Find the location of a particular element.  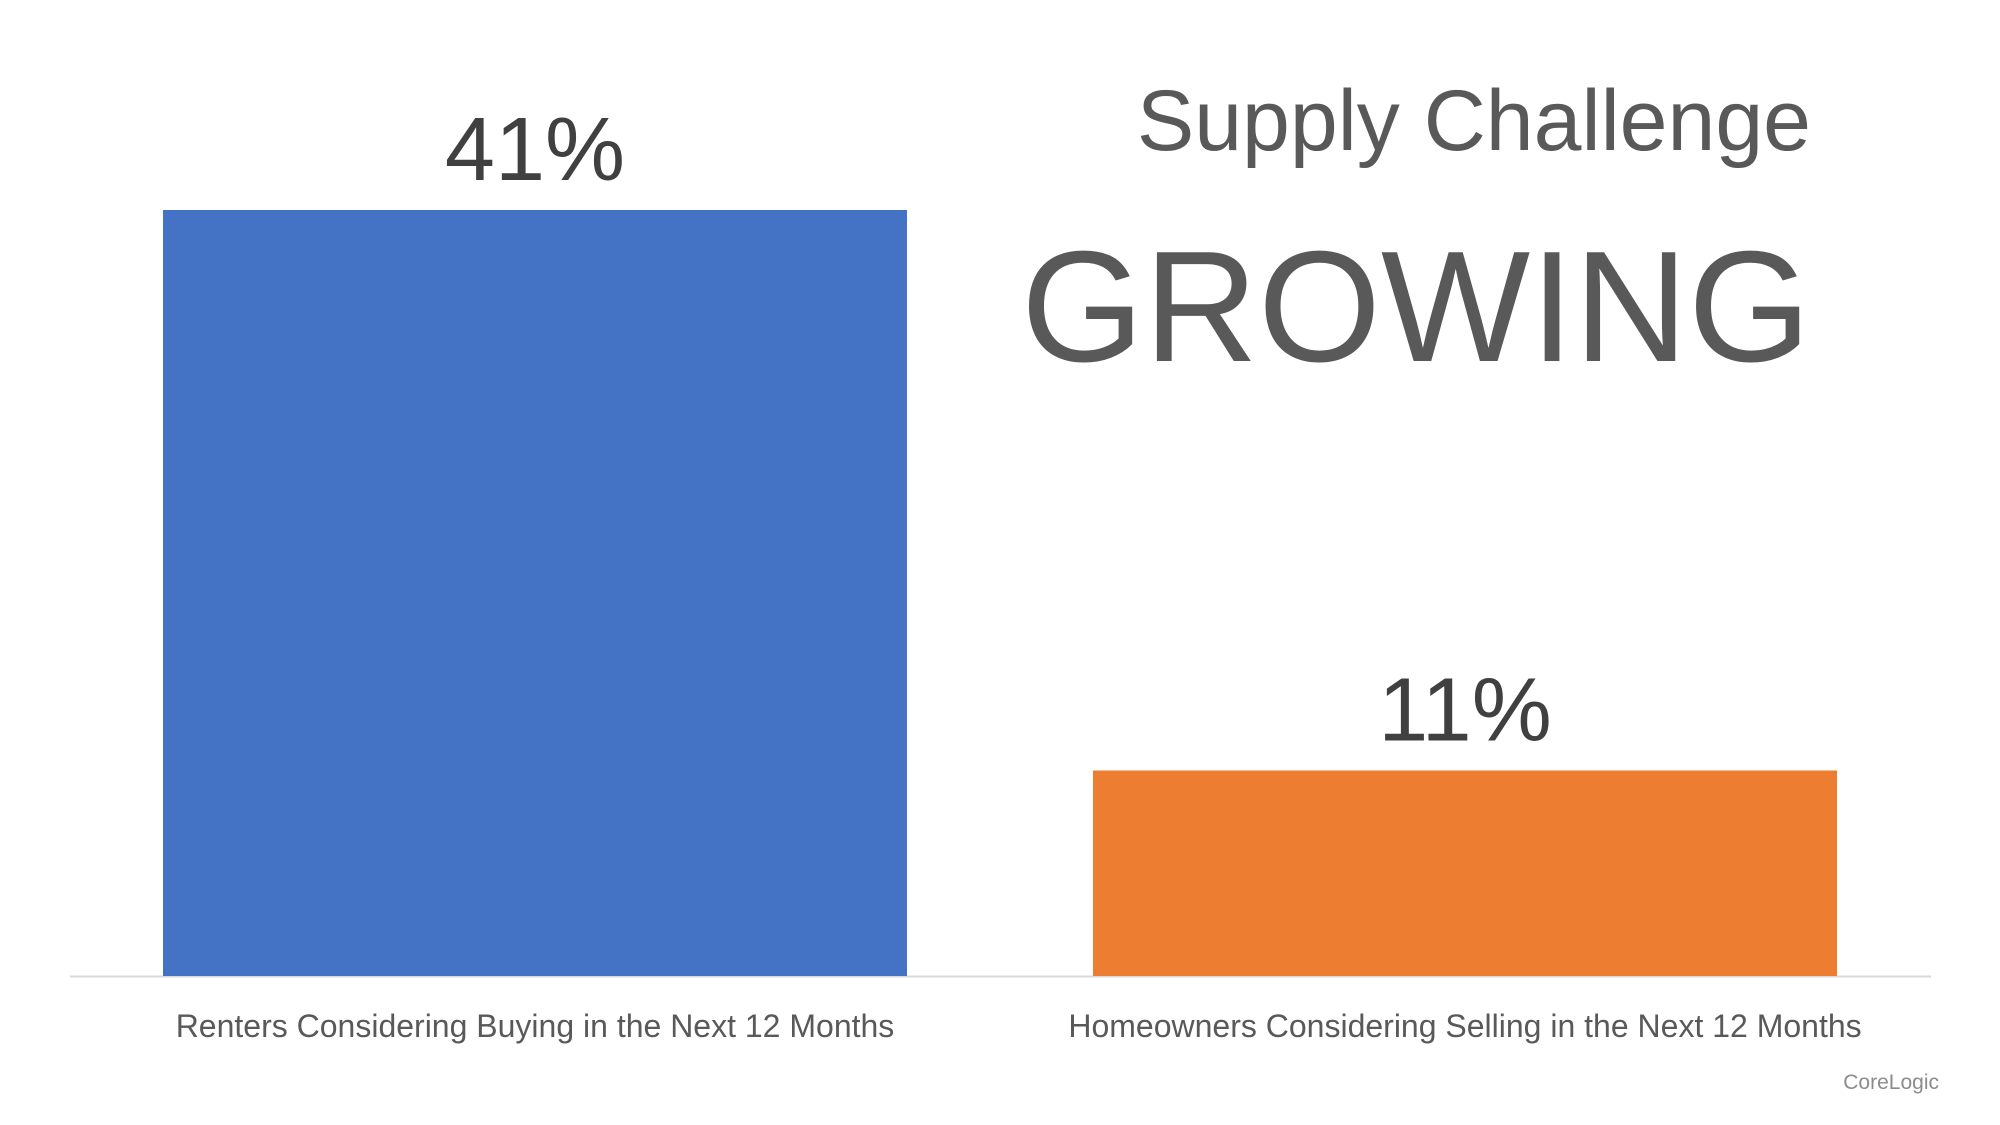

source: CoreLogic is located at coordinates (1891, 1082).